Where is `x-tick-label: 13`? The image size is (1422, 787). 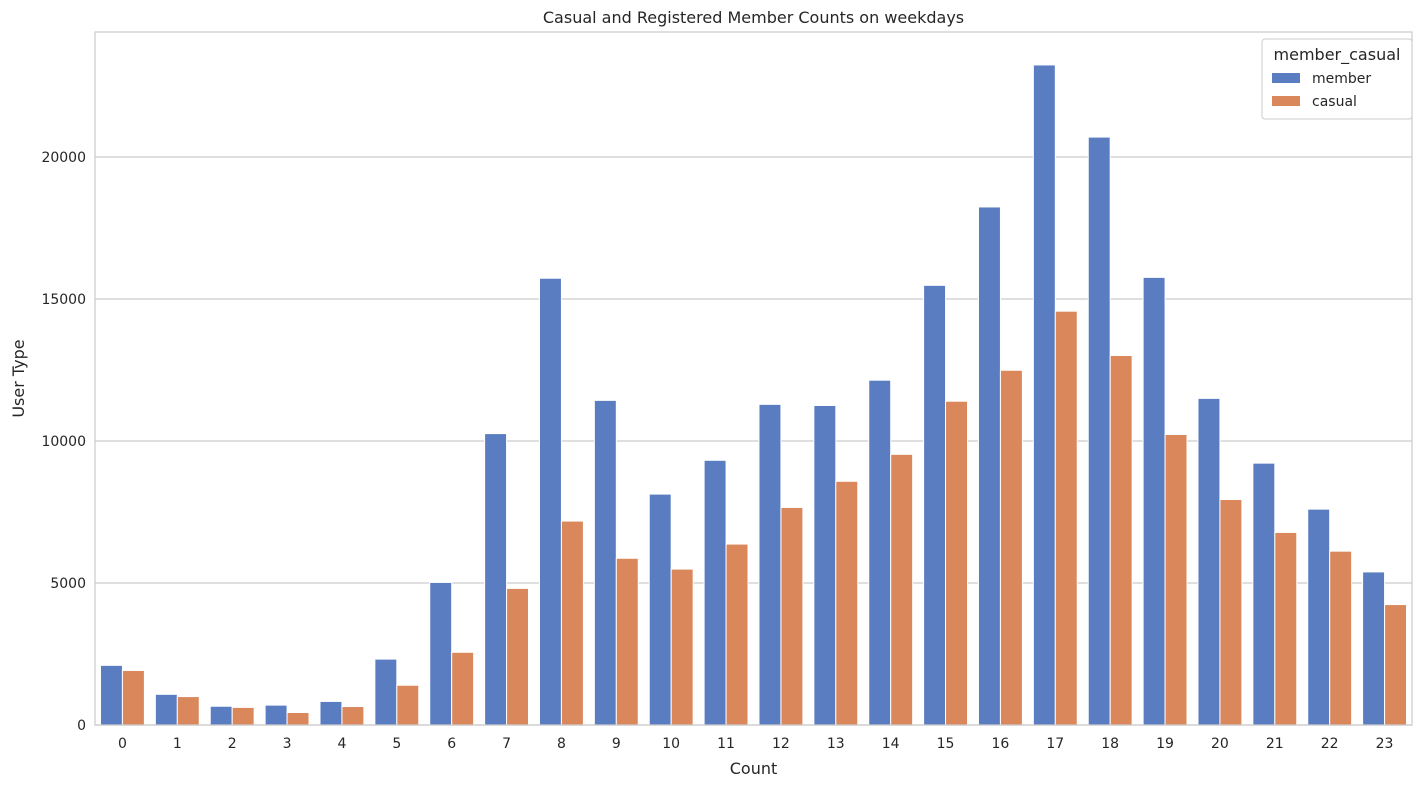 x-tick-label: 13 is located at coordinates (836, 744).